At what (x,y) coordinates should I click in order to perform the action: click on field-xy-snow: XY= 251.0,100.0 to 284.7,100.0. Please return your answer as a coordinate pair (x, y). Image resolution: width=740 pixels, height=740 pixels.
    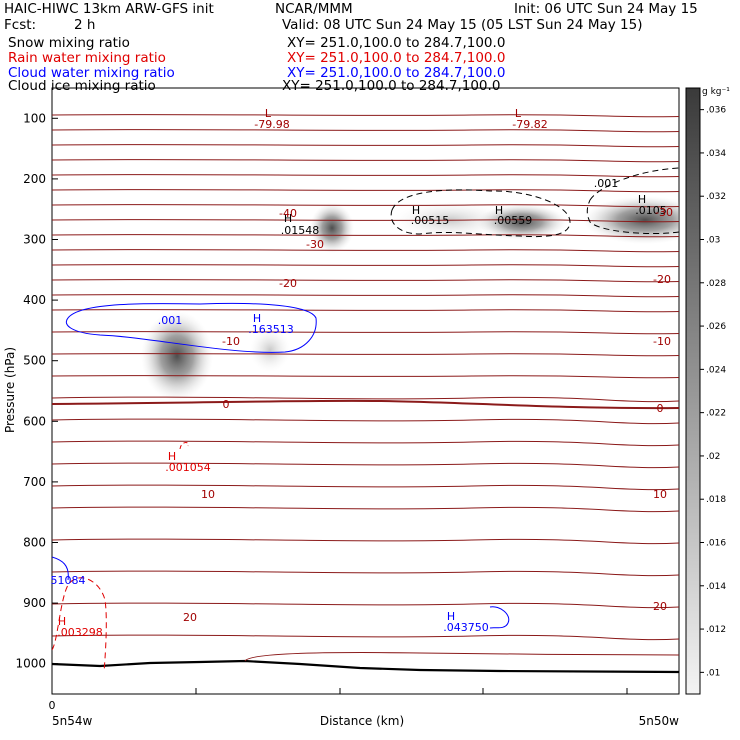
    Looking at the image, I should click on (396, 43).